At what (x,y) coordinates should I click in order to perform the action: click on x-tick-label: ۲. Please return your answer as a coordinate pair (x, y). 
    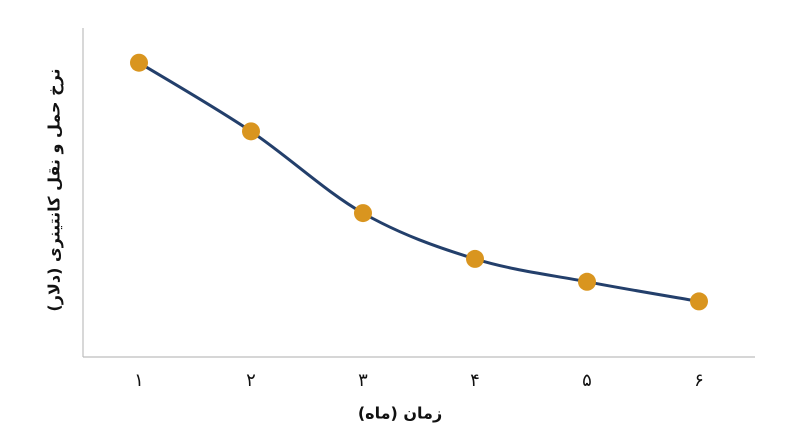
    Looking at the image, I should click on (251, 380).